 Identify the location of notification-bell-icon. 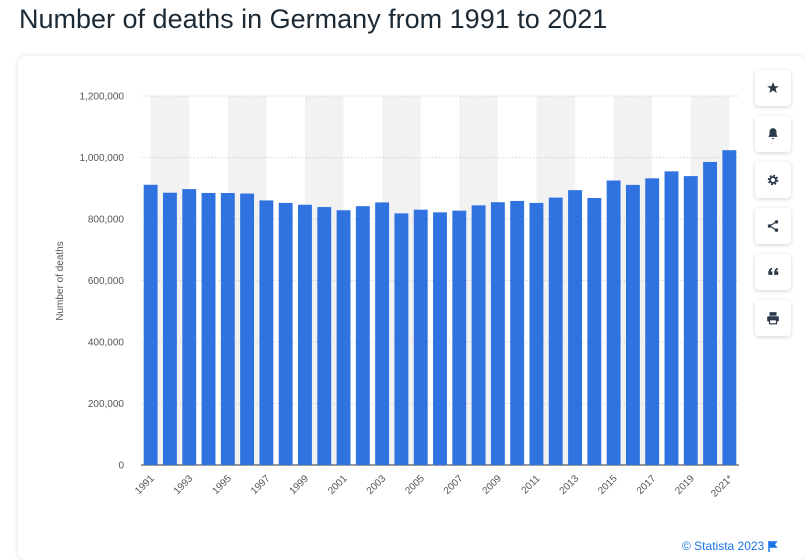
(773, 134).